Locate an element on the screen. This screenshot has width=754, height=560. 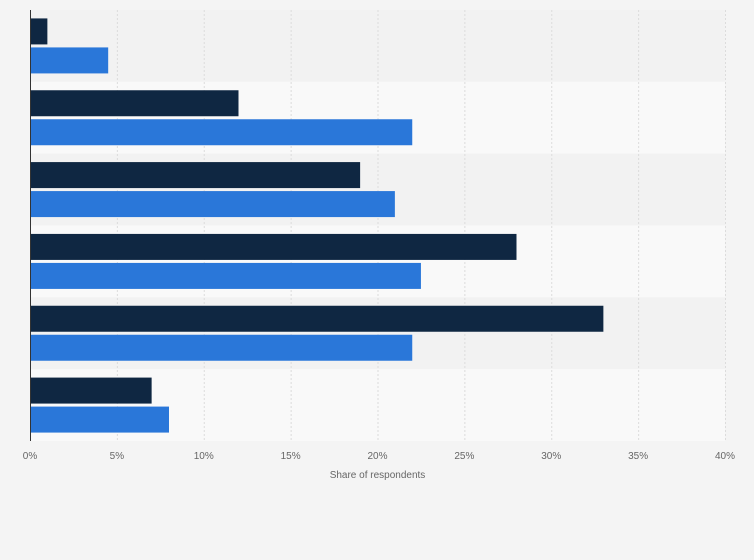
x-tick-label: 40% is located at coordinates (725, 456).